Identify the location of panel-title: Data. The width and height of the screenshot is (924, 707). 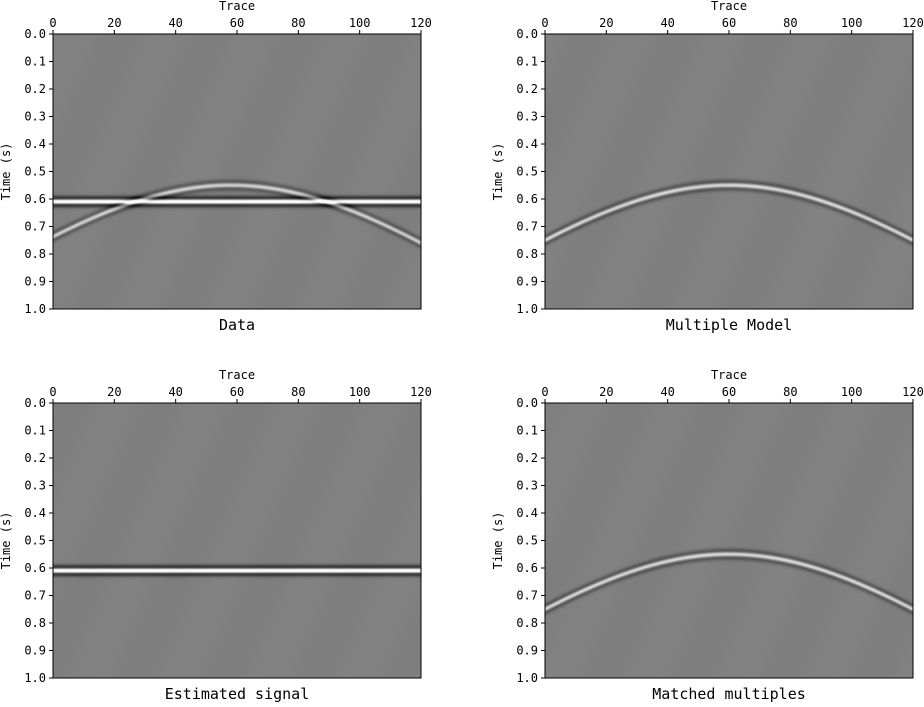
(237, 325).